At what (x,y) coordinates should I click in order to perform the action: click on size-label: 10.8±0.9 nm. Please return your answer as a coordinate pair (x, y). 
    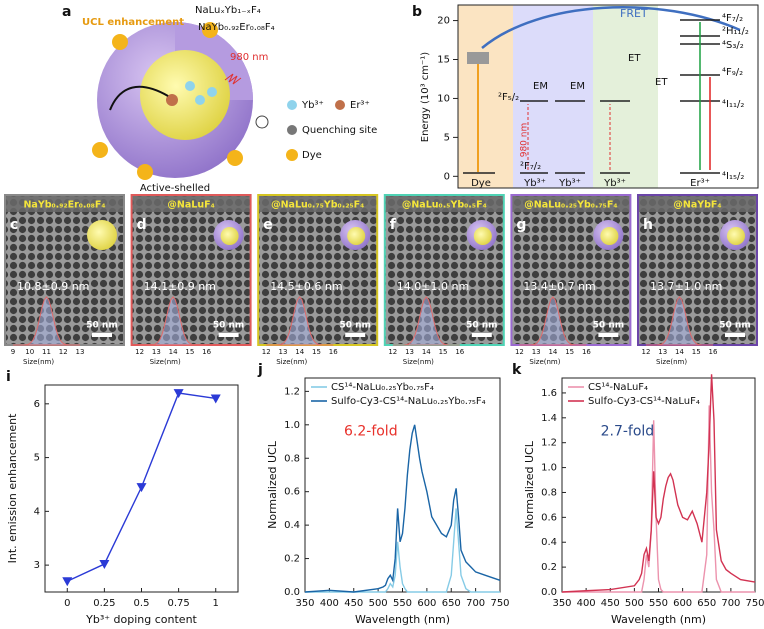
    Looking at the image, I should click on (53, 286).